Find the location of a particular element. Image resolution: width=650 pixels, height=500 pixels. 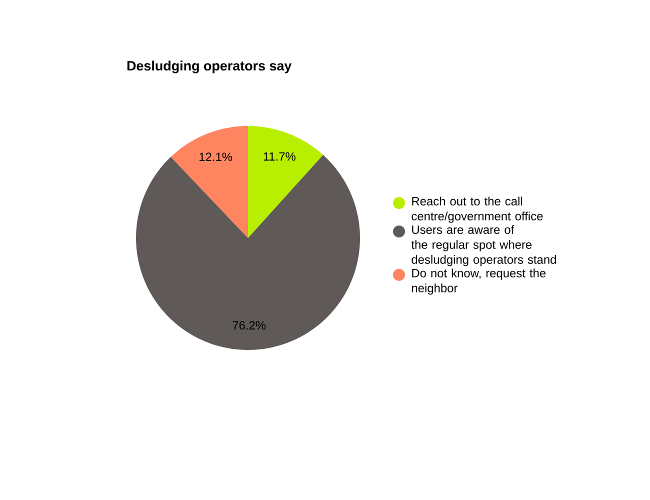

data-label: 11.7% is located at coordinates (280, 156).